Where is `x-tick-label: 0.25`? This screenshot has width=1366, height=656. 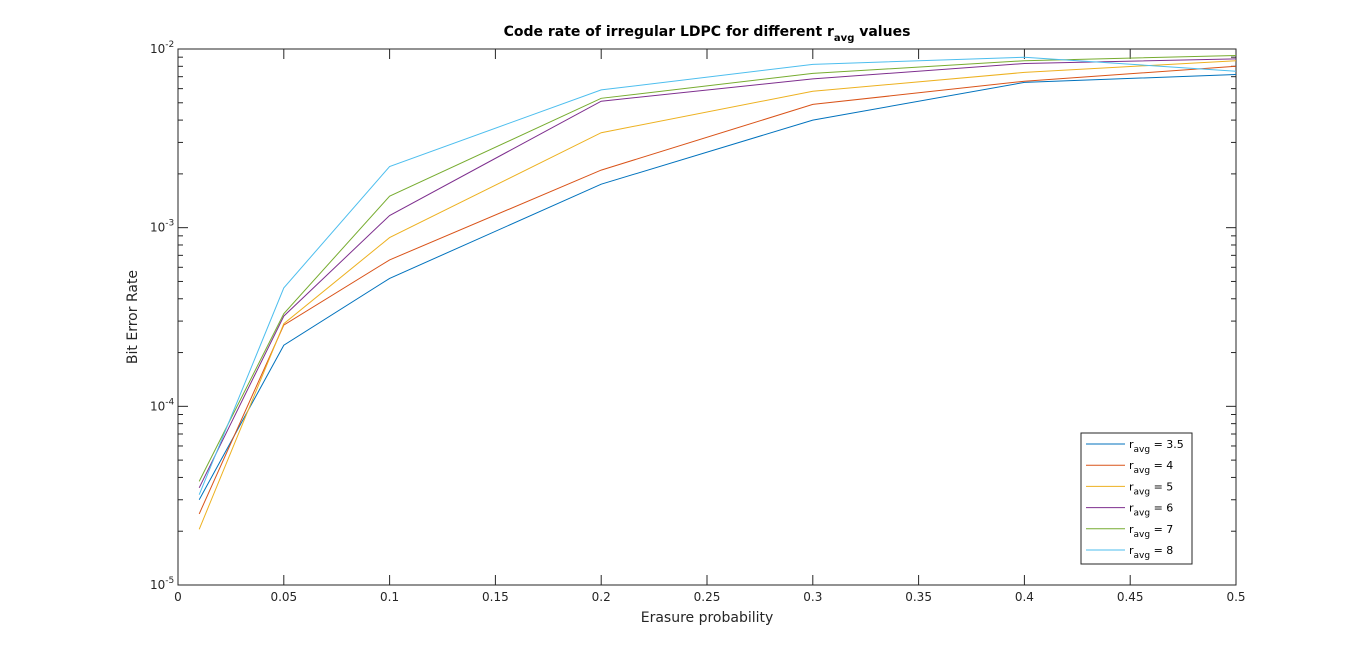 x-tick-label: 0.25 is located at coordinates (707, 597).